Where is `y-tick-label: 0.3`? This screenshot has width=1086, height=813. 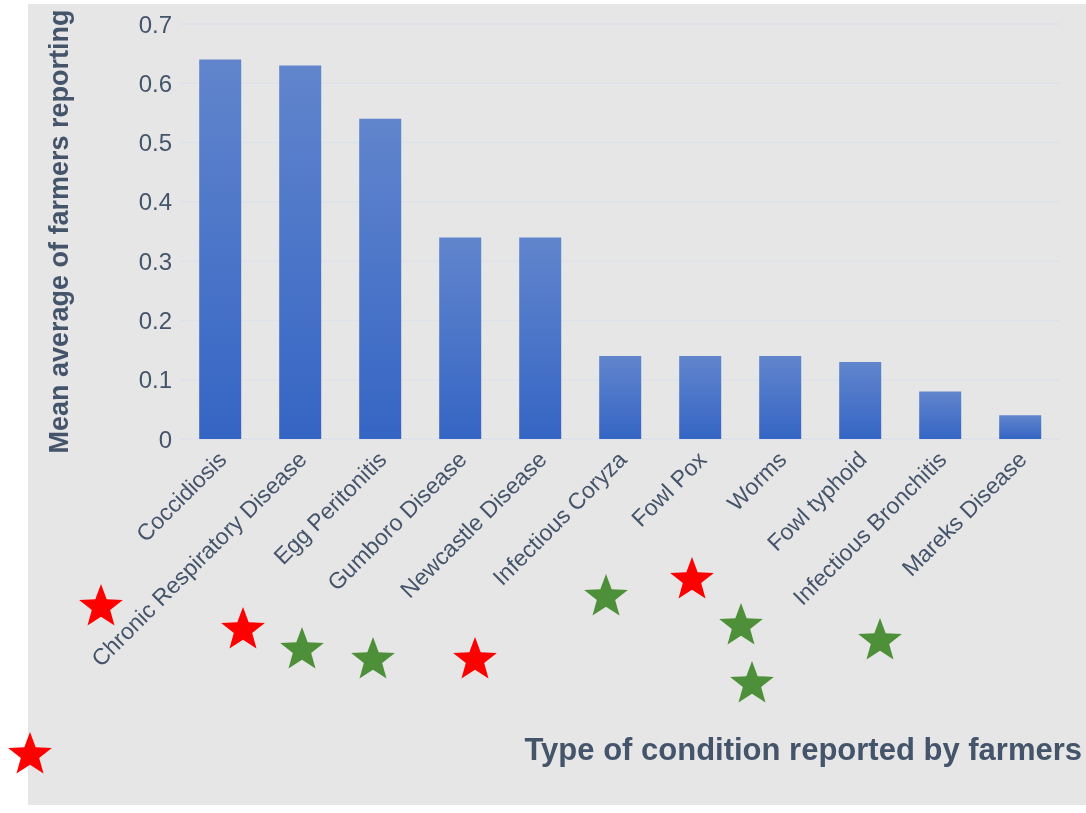
y-tick-label: 0.3 is located at coordinates (155, 261).